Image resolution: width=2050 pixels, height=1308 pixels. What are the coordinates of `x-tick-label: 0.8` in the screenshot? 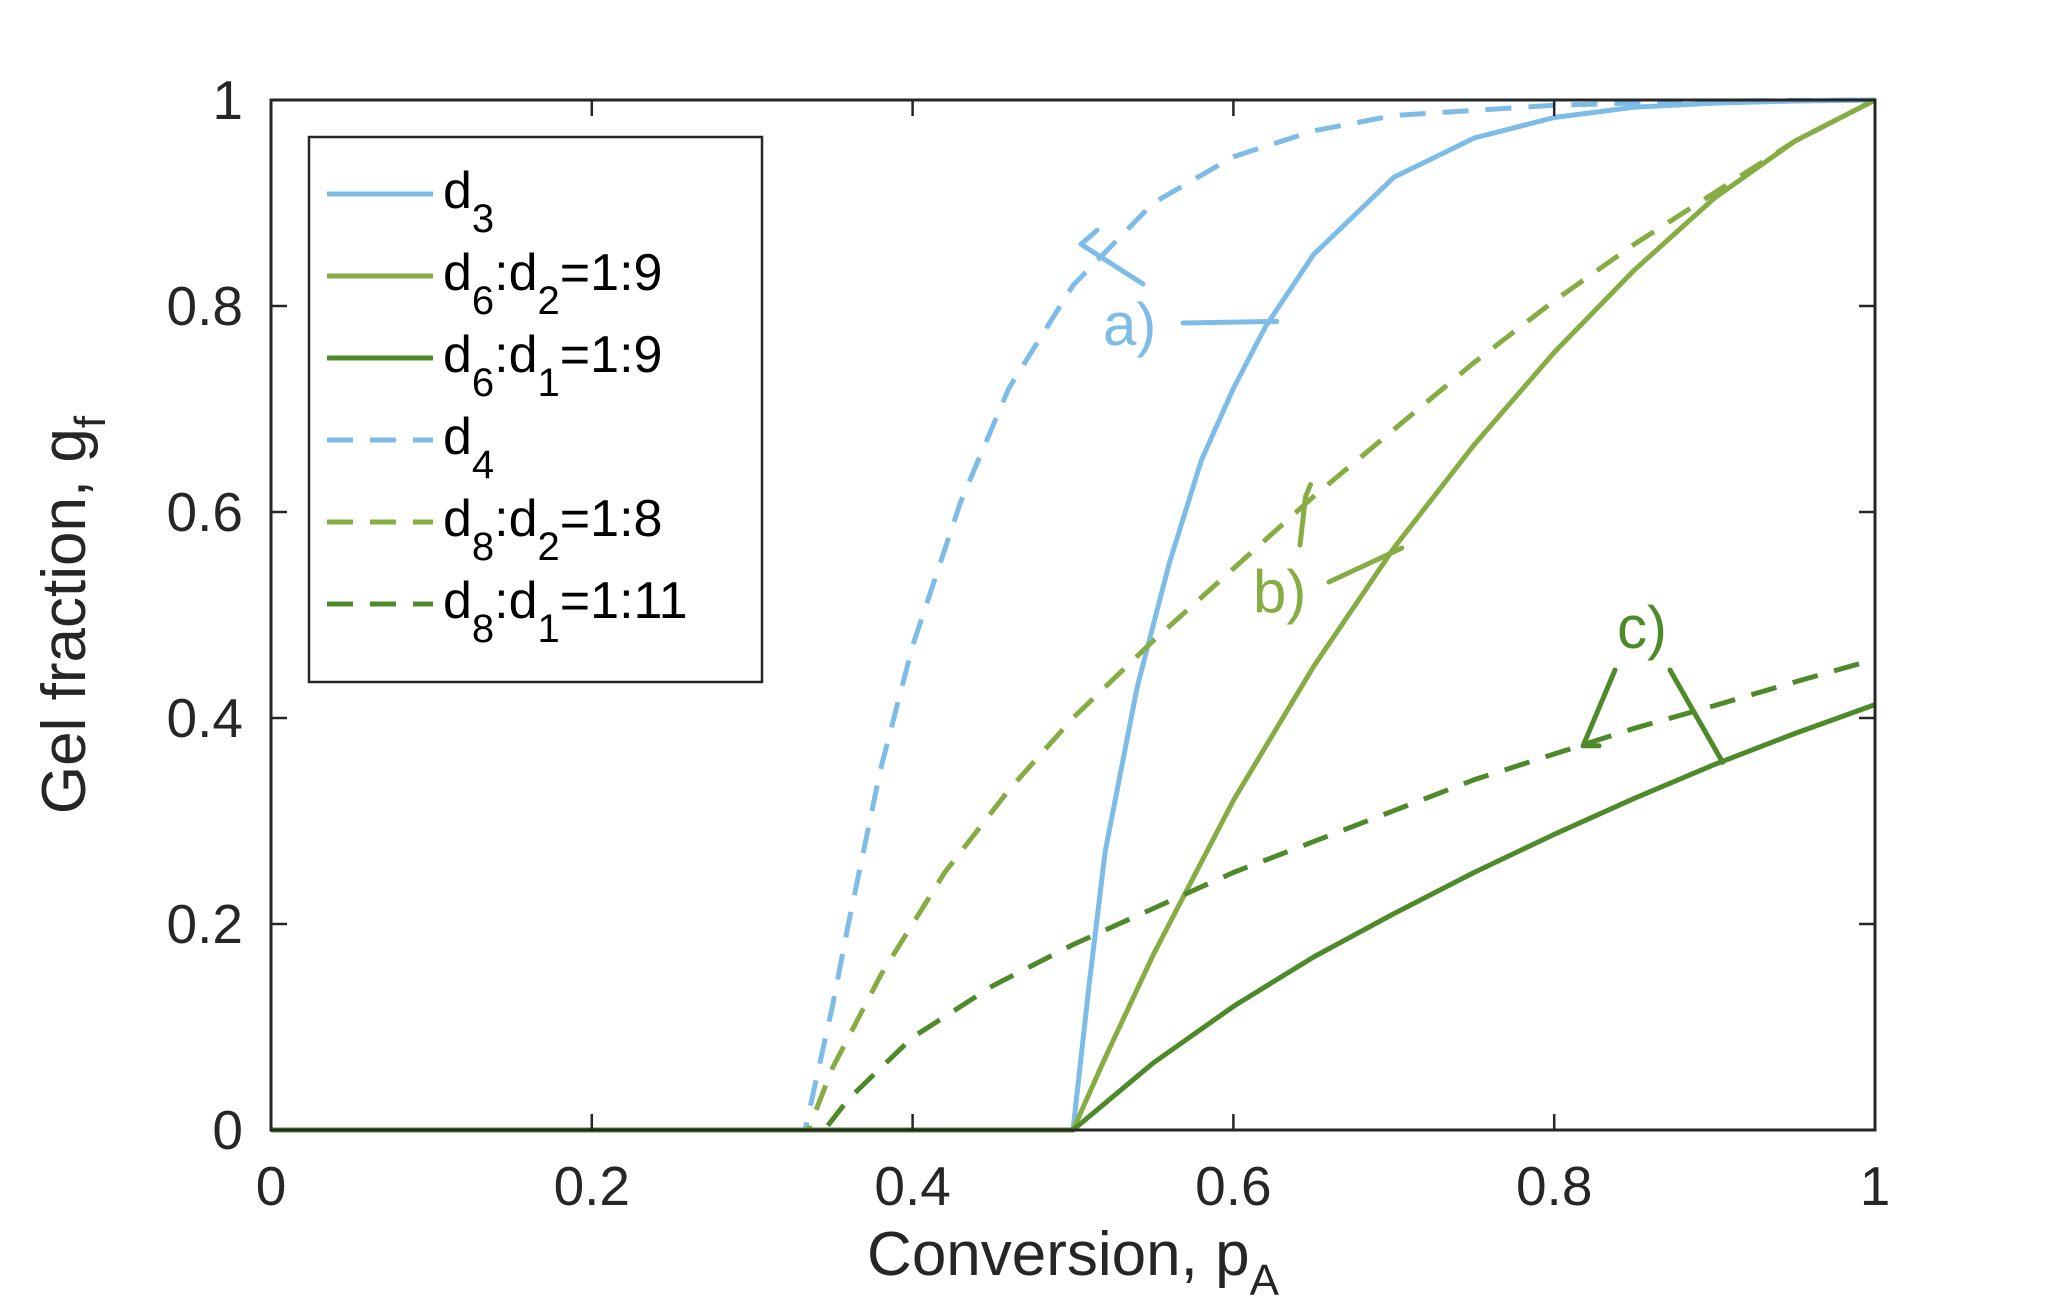 It's located at (1554, 1186).